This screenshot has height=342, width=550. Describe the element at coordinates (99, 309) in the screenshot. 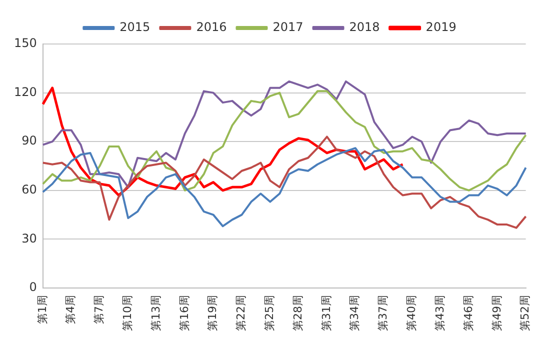

I see `x-tick-label: 第7周` at that location.